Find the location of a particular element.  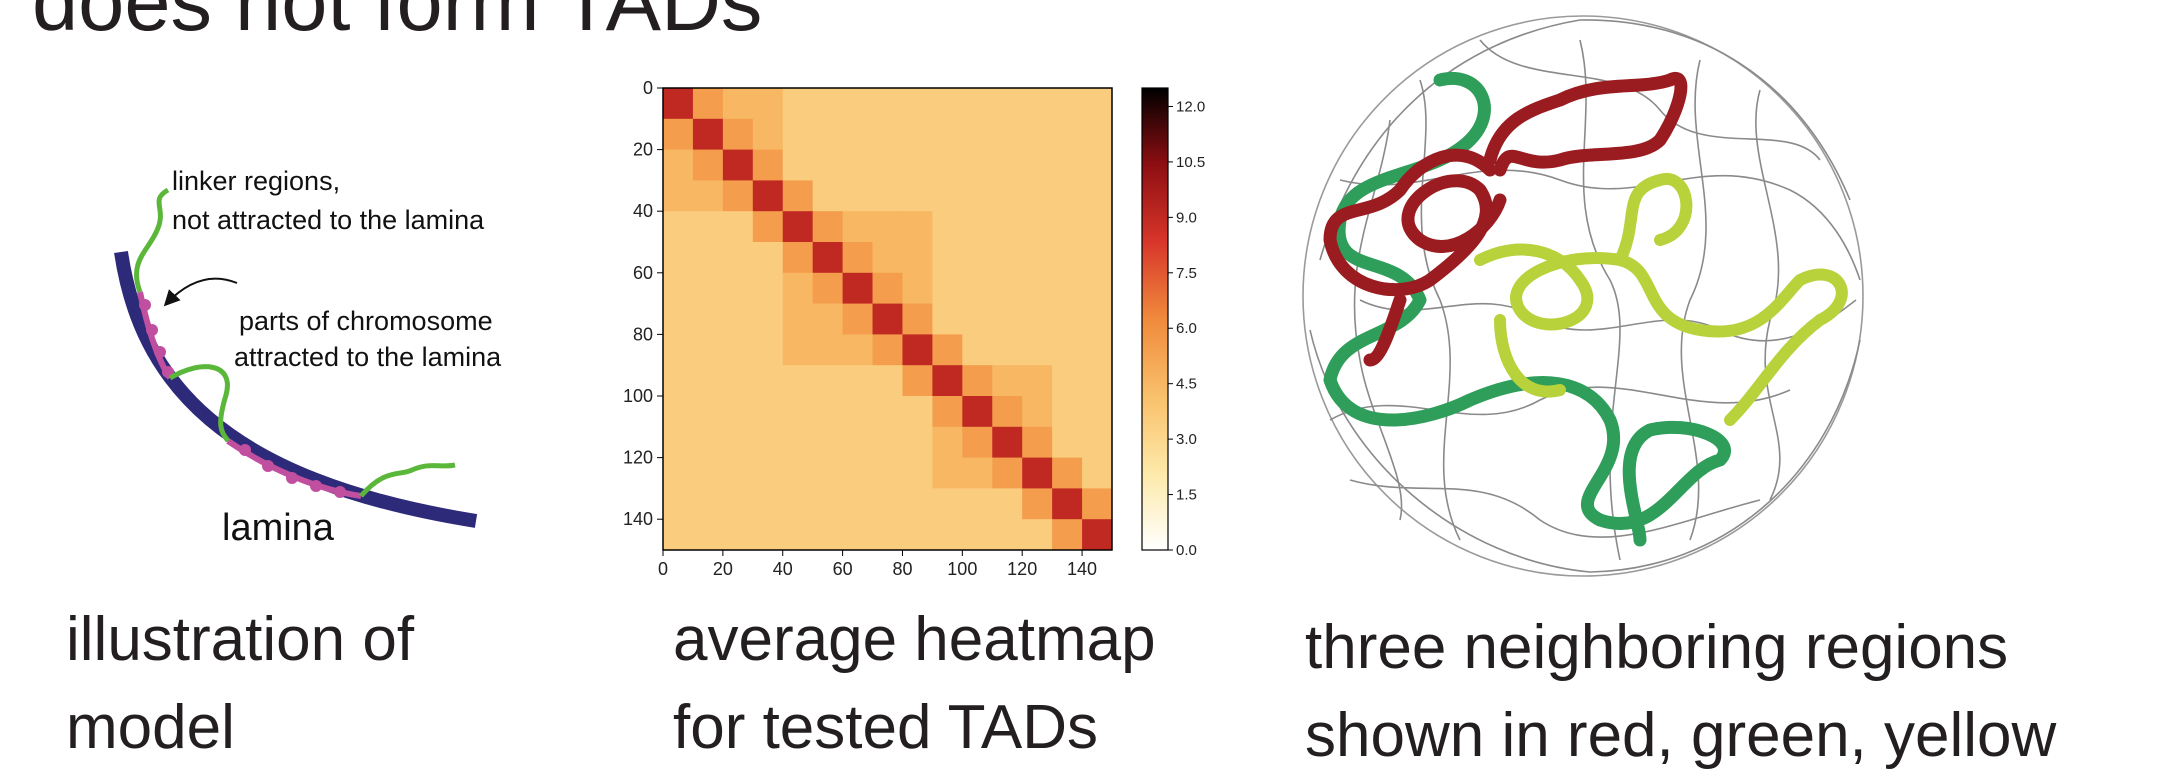

x-tick-label: 80 is located at coordinates (902, 569).